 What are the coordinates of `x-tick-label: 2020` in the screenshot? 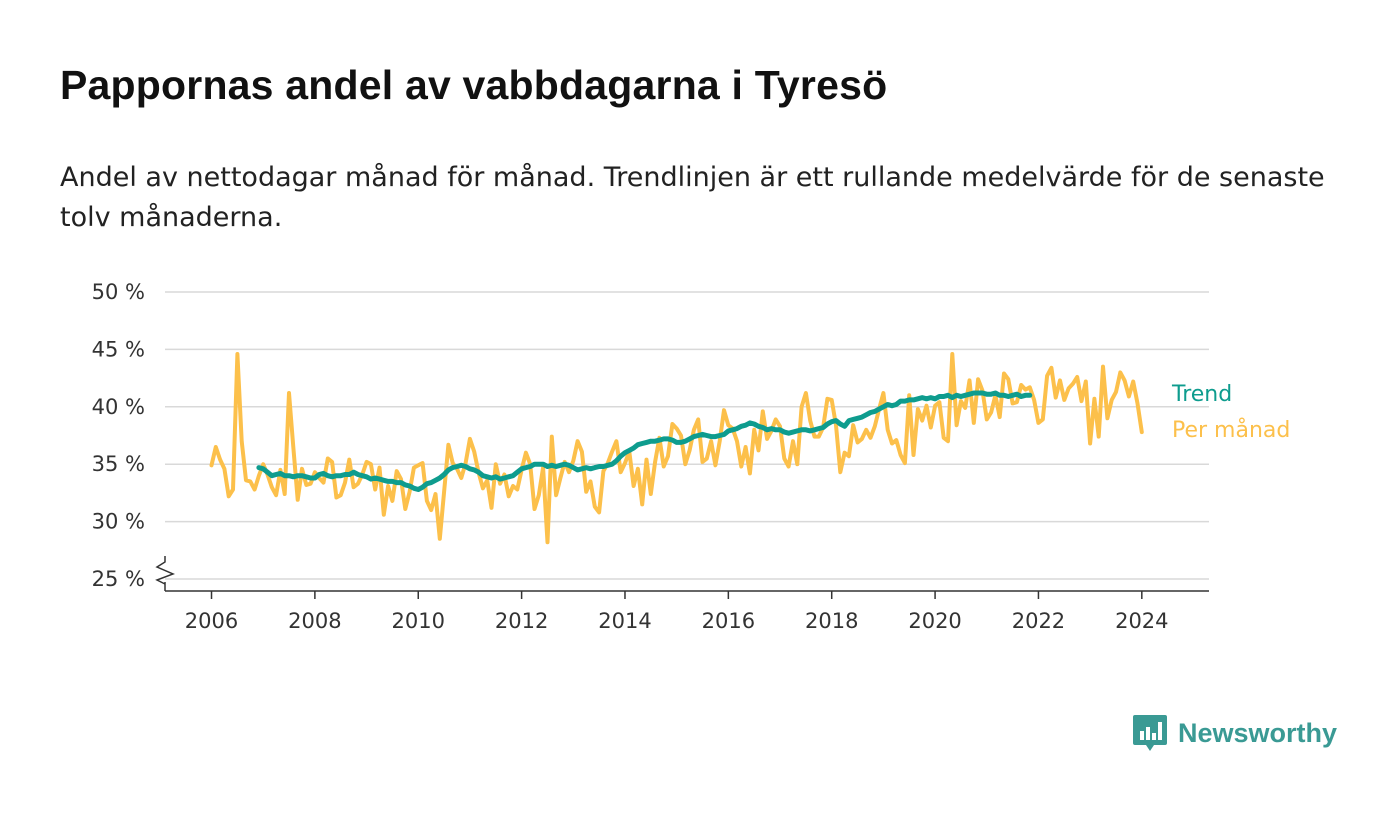 It's located at (934, 621).